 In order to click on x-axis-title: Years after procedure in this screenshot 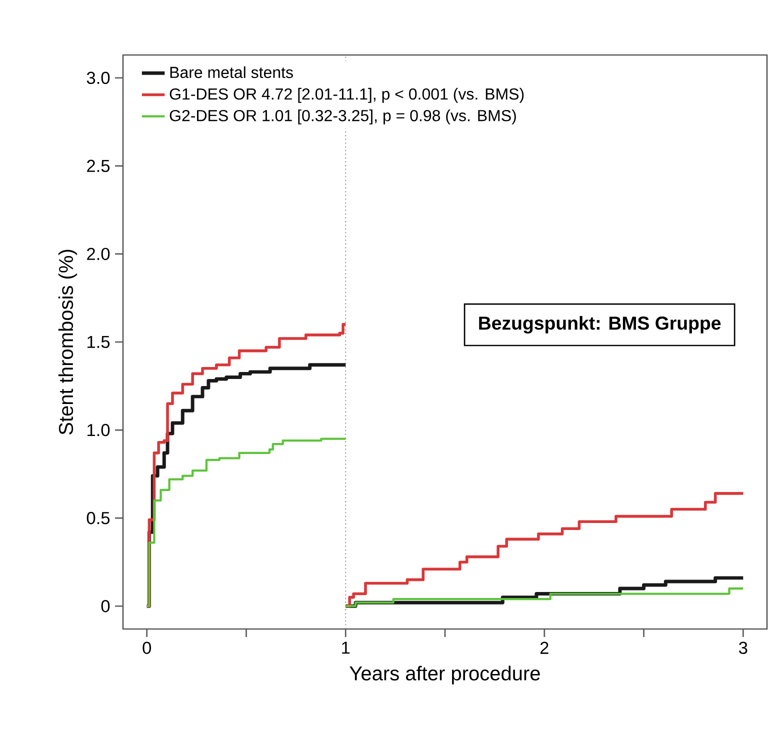, I will do `click(445, 675)`.